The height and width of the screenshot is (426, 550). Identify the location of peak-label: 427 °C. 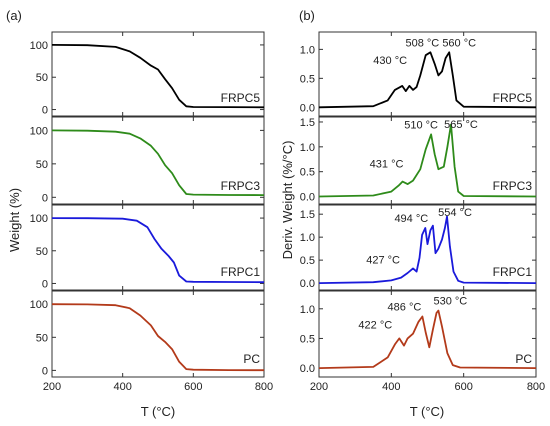
(383, 261).